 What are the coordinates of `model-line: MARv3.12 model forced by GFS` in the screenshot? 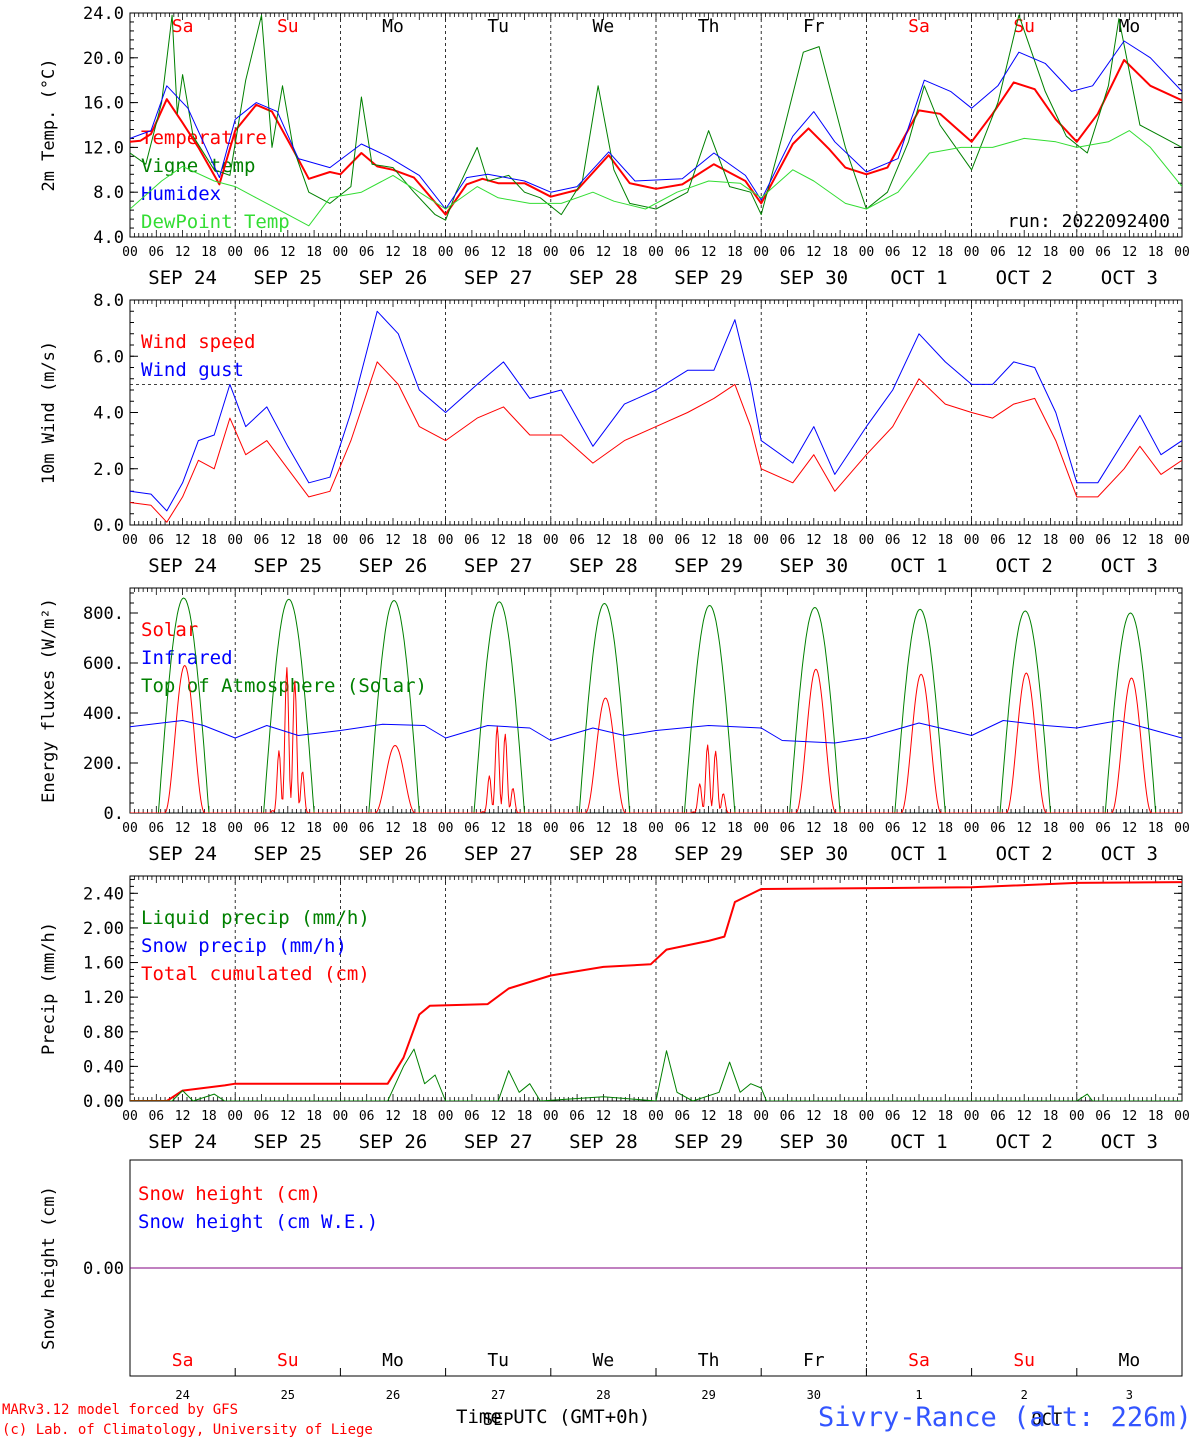 It's located at (120, 1410).